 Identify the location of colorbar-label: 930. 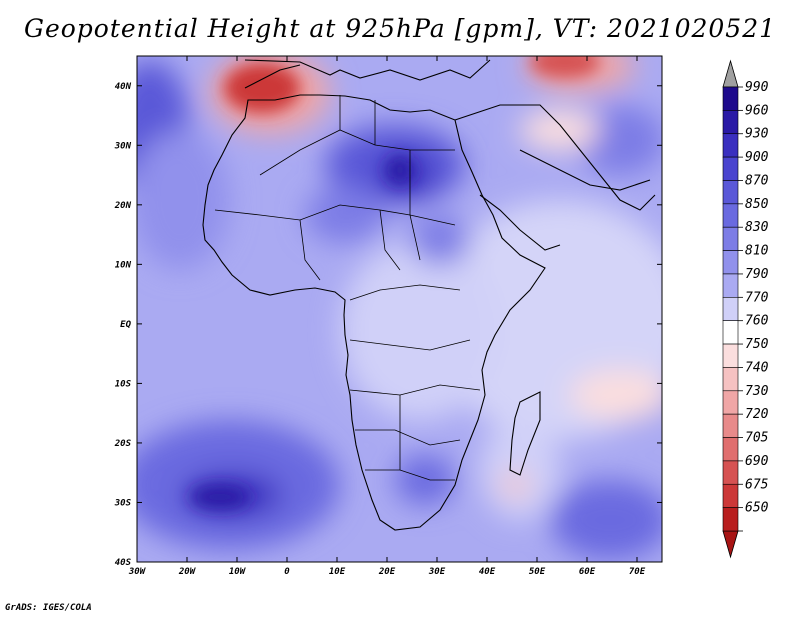
(757, 134).